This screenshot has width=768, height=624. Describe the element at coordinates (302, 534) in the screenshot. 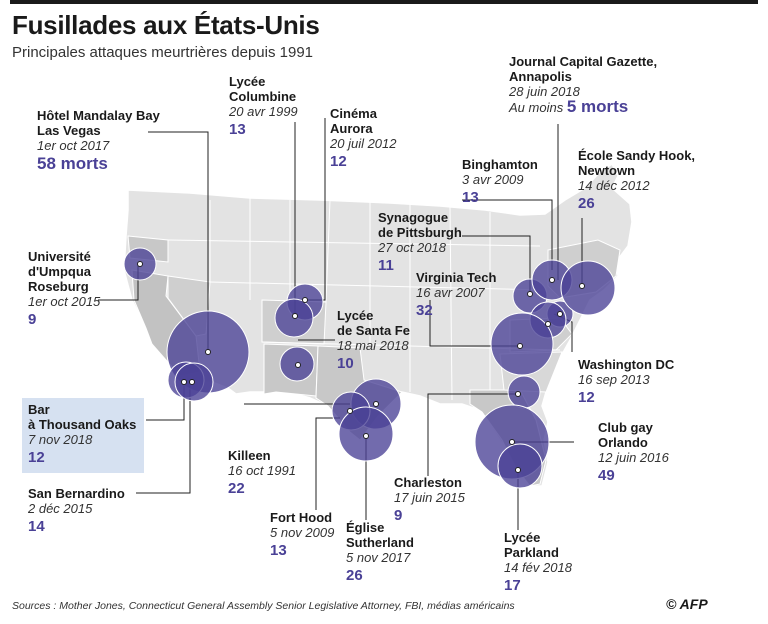

I see `label-forthood: Fort Hood 5 nov 2009 13` at that location.